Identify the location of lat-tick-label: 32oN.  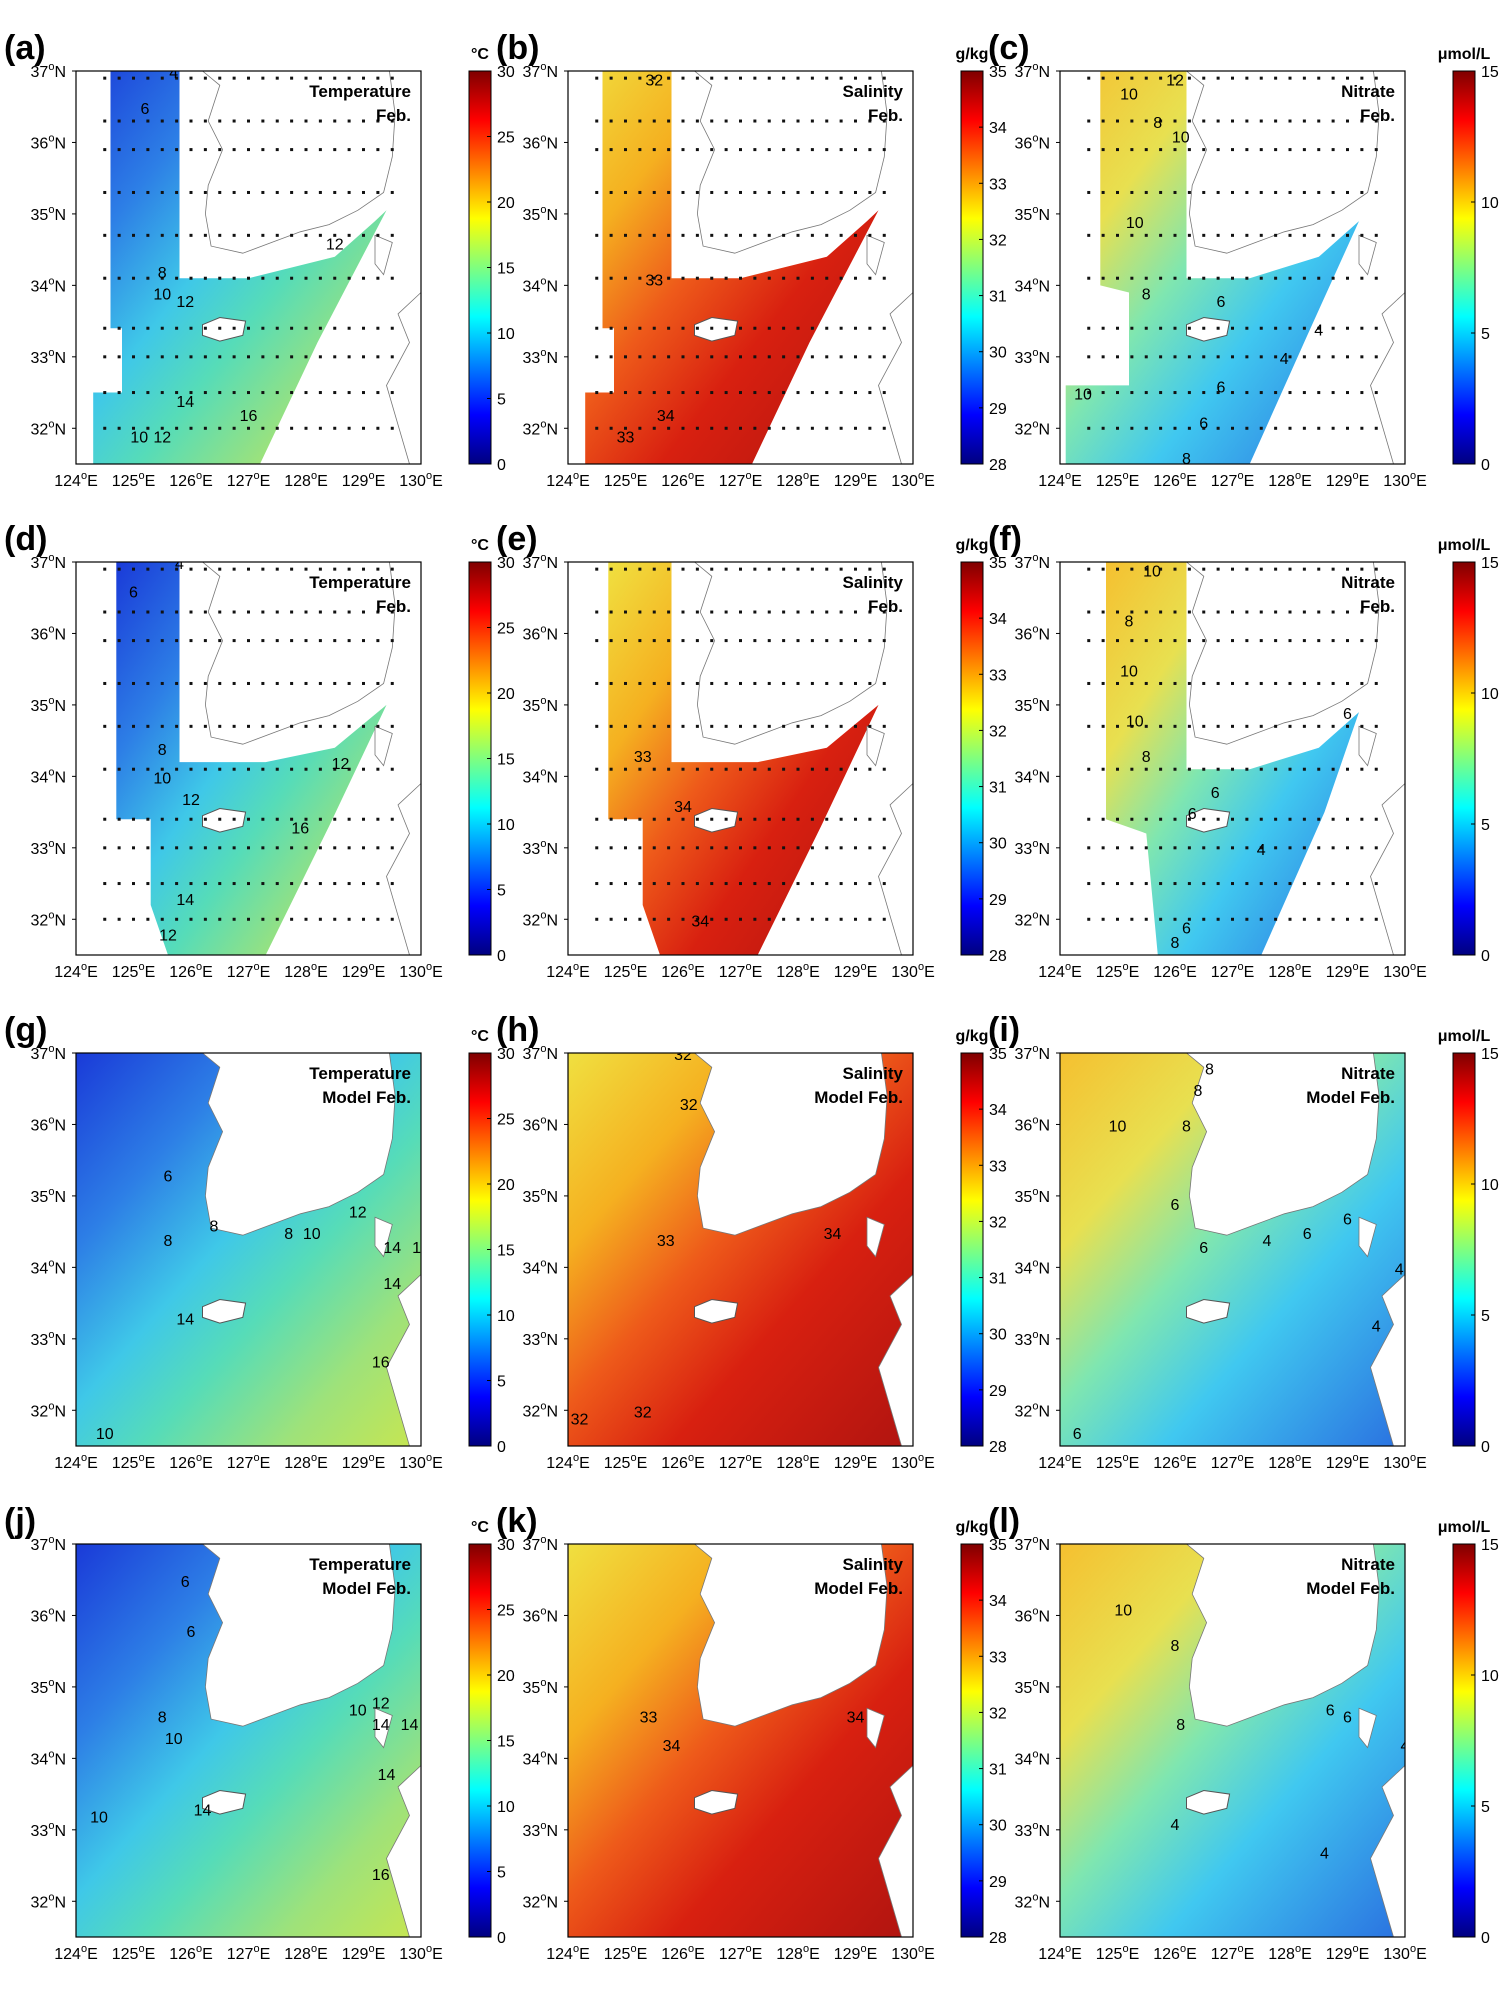
(540, 1901).